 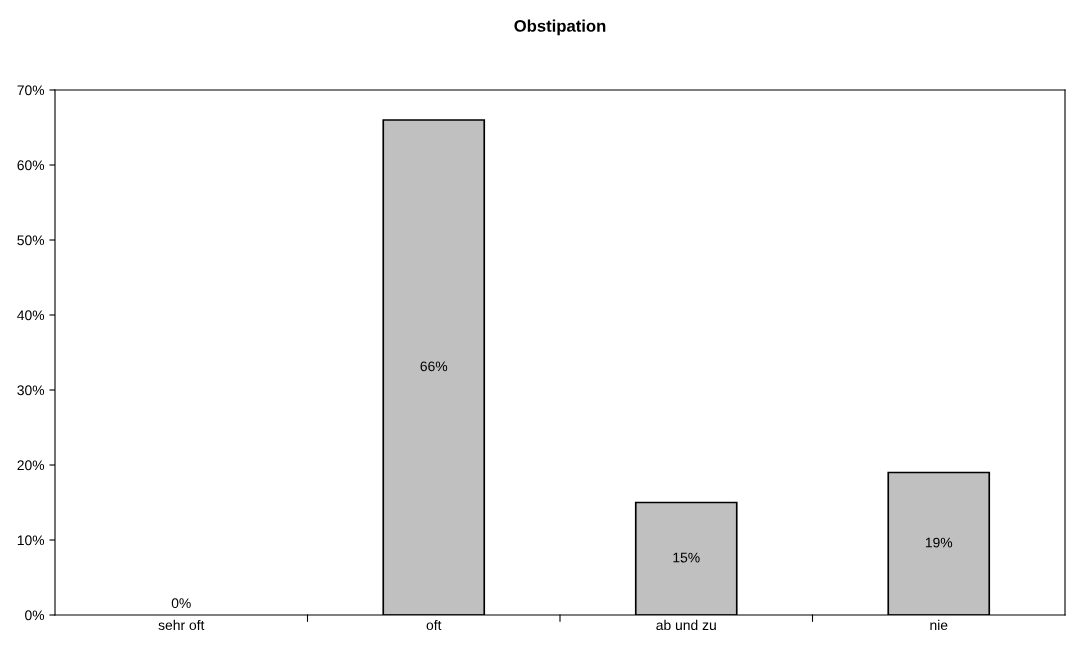 I want to click on x-tick-label: nie, so click(x=939, y=625).